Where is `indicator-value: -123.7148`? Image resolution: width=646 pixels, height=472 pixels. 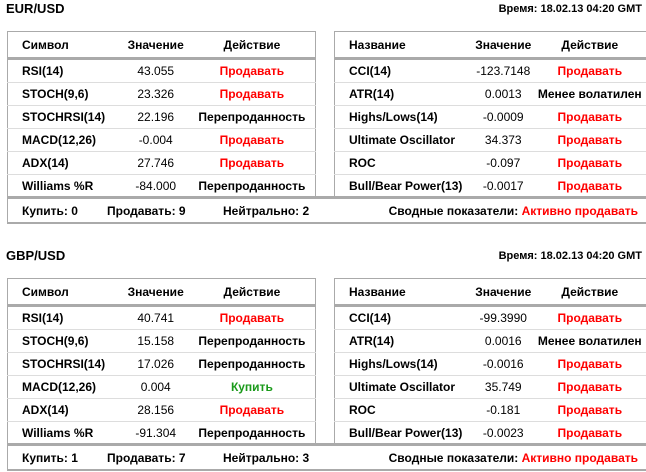
indicator-value: -123.7148 is located at coordinates (503, 70).